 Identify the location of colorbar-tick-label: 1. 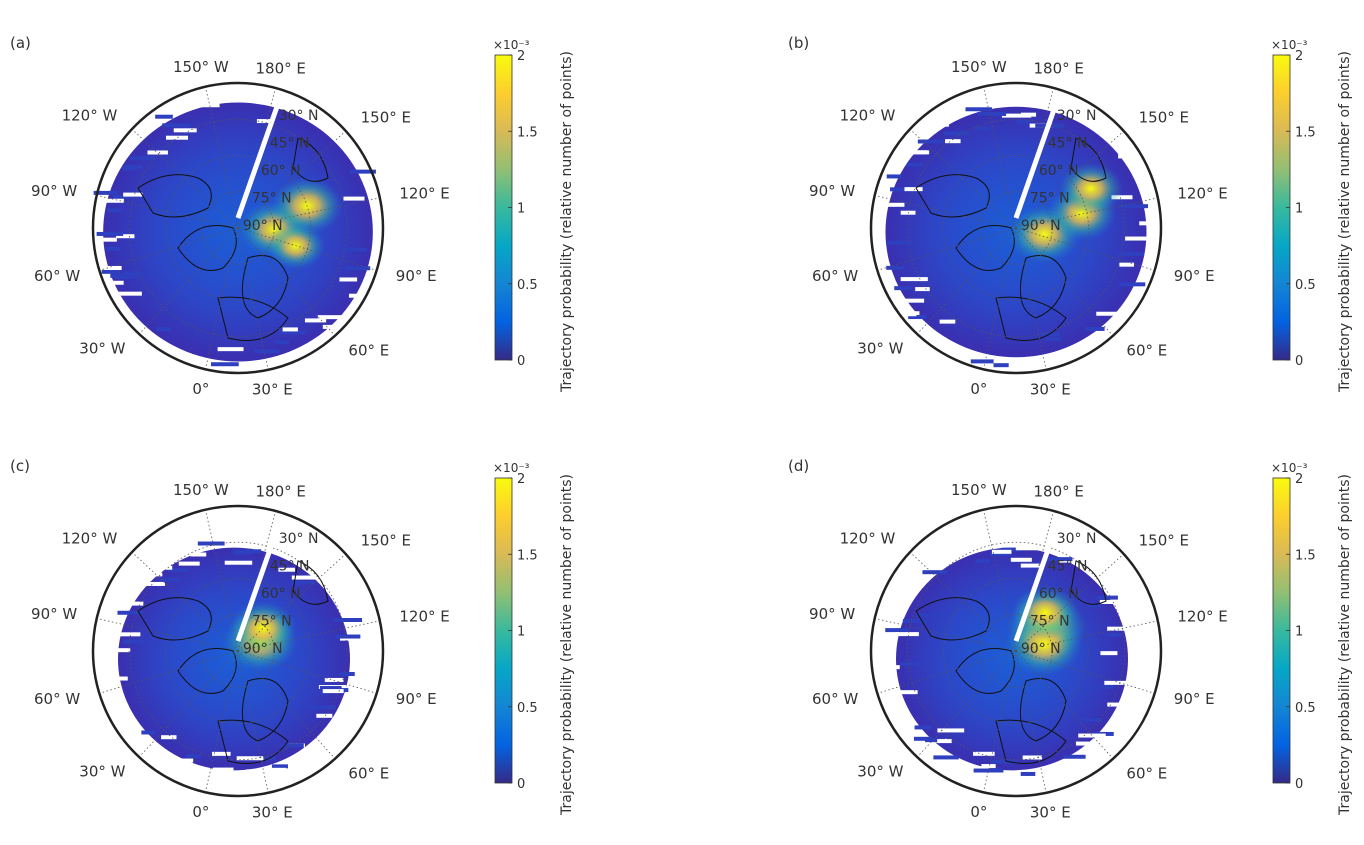
(521, 209).